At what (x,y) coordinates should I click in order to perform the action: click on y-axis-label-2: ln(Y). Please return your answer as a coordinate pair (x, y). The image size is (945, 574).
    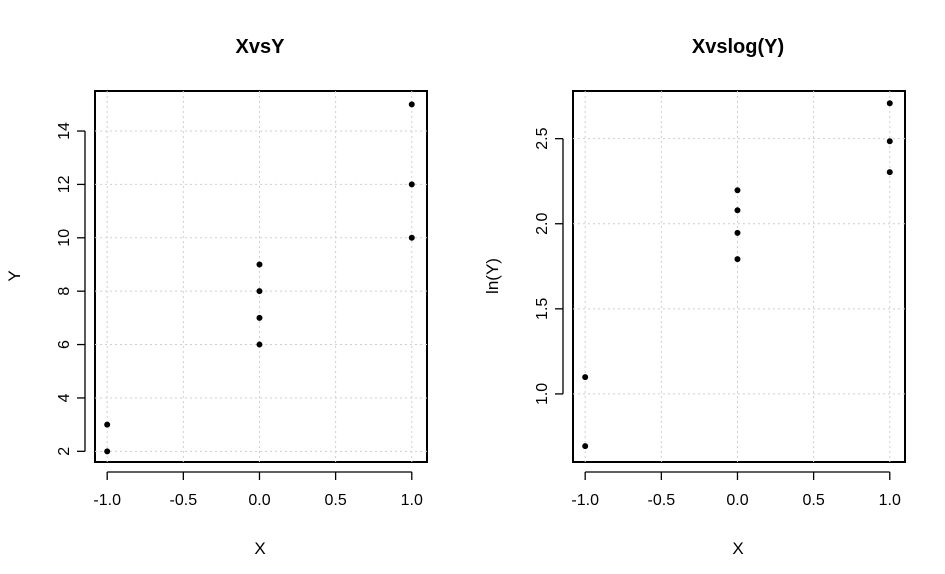
    Looking at the image, I should click on (492, 276).